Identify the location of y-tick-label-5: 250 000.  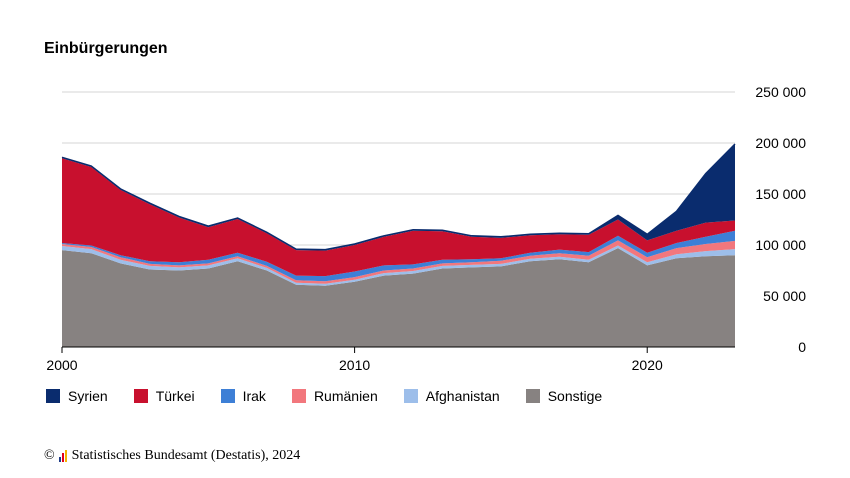
(780, 92).